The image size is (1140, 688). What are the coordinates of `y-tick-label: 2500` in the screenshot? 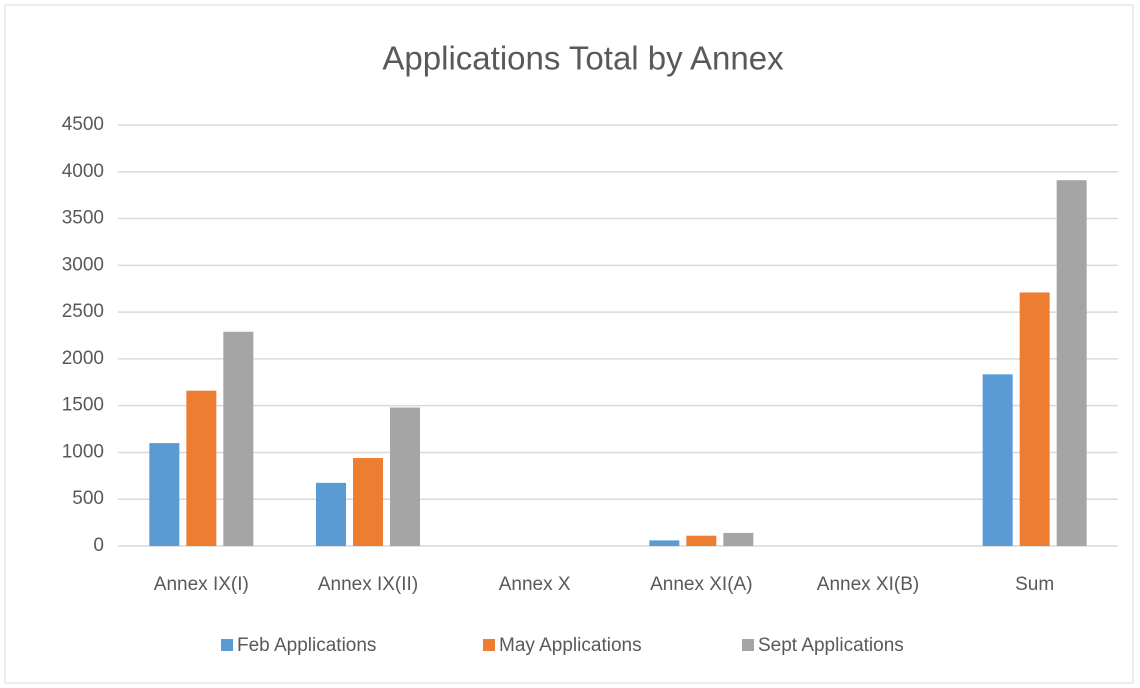 It's located at (83, 311).